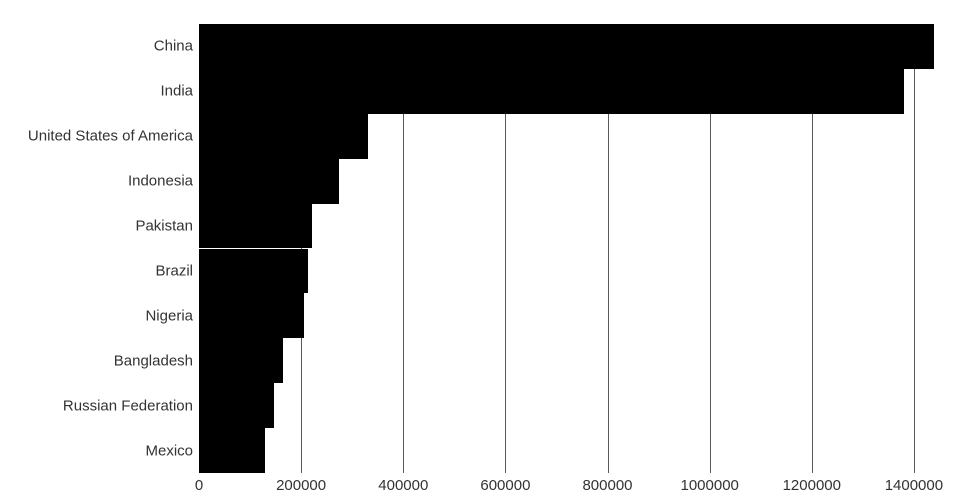 This screenshot has height=500, width=960. I want to click on bar-bangladesh, so click(241, 361).